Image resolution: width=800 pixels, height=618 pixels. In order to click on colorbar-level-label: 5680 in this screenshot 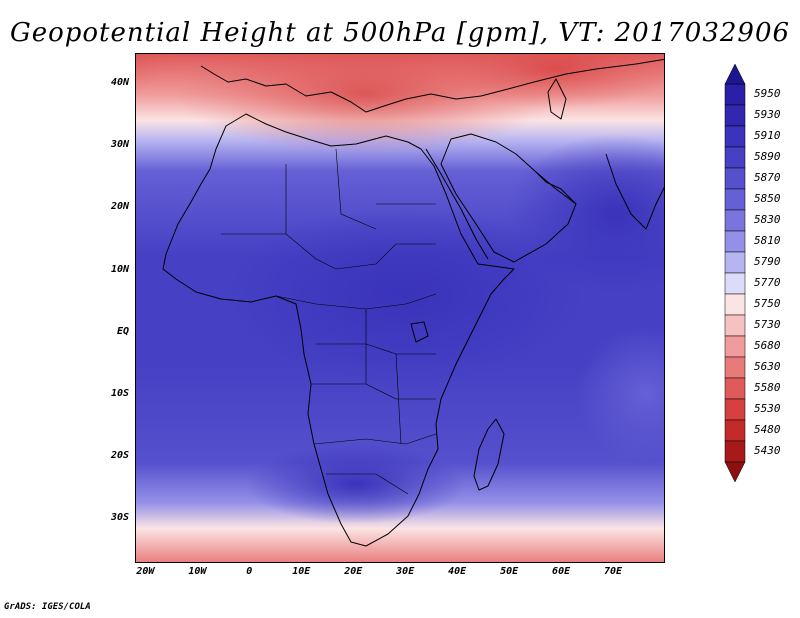, I will do `click(767, 345)`.